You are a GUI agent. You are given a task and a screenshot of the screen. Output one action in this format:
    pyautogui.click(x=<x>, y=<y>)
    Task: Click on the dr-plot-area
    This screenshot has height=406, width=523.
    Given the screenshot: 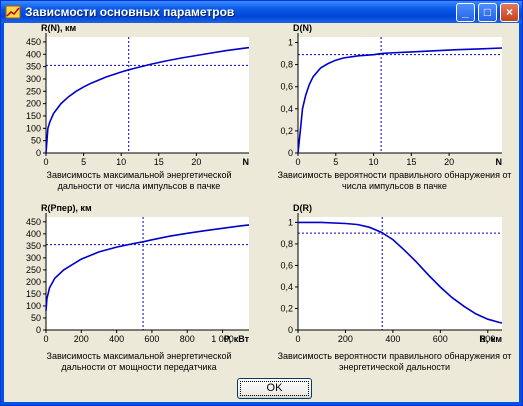 What is the action you would take?
    pyautogui.click(x=400, y=273)
    